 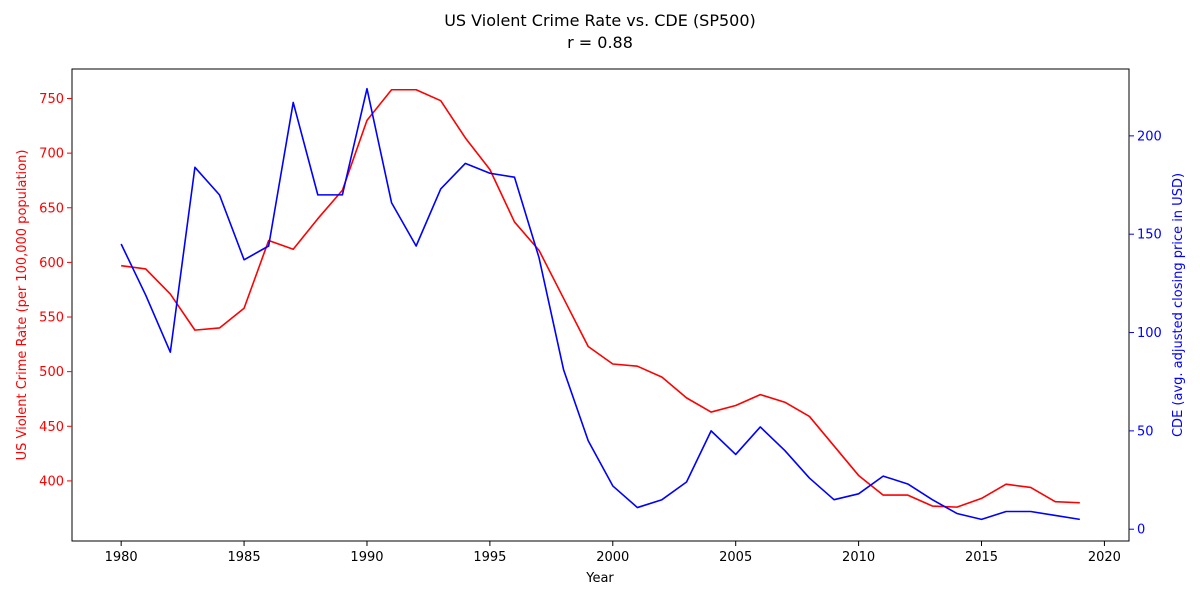 I want to click on y-left-tick-label: 600, so click(x=51, y=263).